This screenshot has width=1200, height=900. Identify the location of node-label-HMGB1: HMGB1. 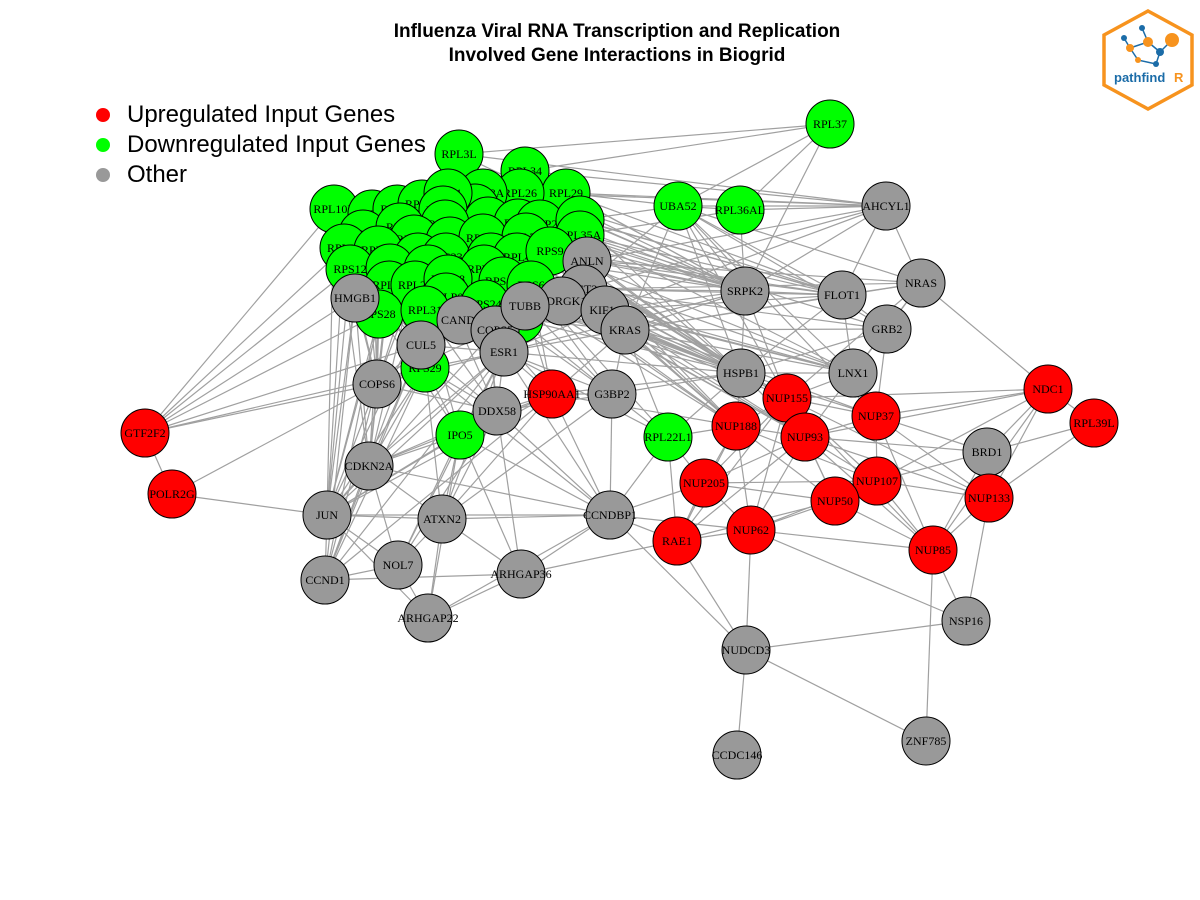
(355, 298).